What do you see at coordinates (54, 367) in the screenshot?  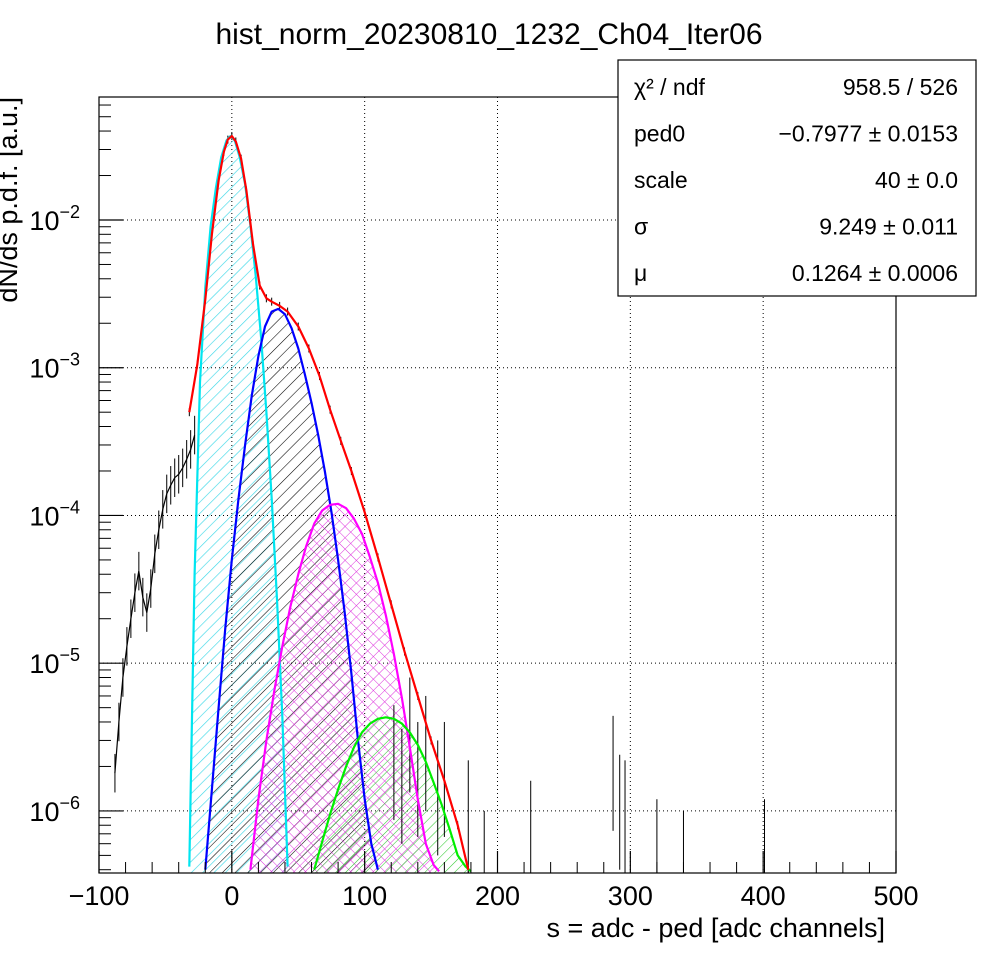 I see `y-tick-label: 10⁻³` at bounding box center [54, 367].